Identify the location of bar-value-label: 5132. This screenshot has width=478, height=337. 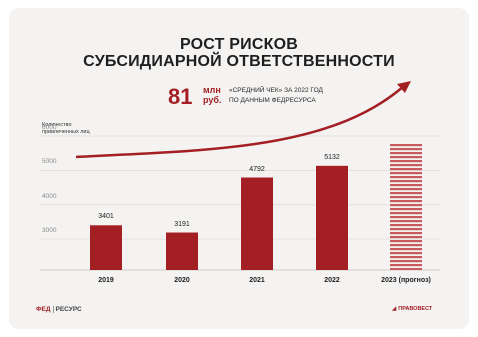
(332, 157).